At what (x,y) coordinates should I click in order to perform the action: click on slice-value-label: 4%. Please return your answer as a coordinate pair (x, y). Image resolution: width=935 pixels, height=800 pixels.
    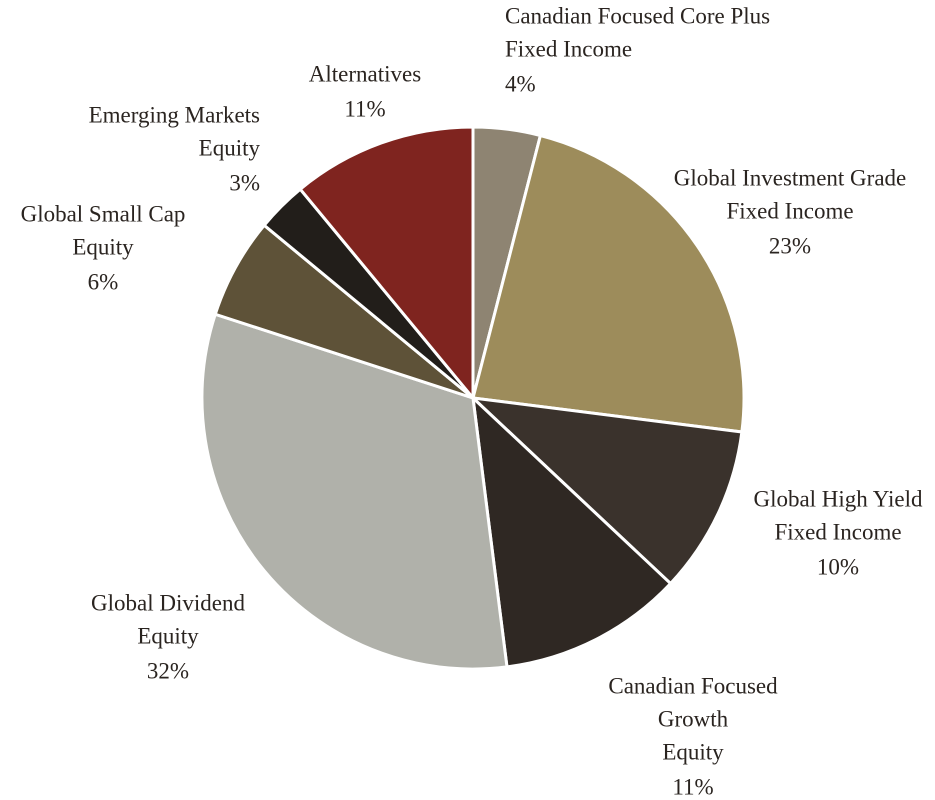
    Looking at the image, I should click on (520, 83).